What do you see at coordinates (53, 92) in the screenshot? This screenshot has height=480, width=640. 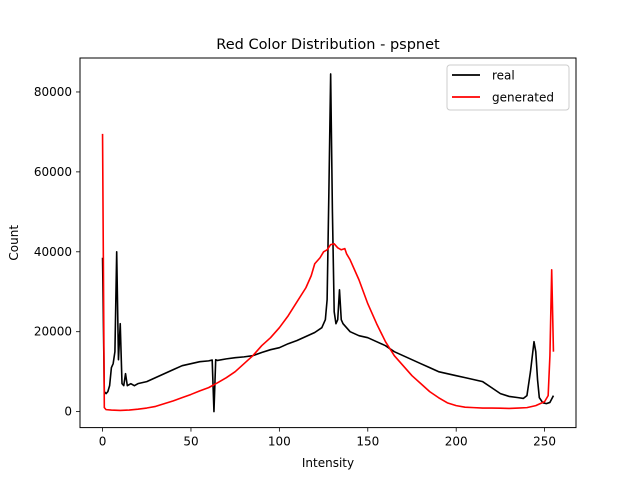 I see `y-tick-label: 80000` at bounding box center [53, 92].